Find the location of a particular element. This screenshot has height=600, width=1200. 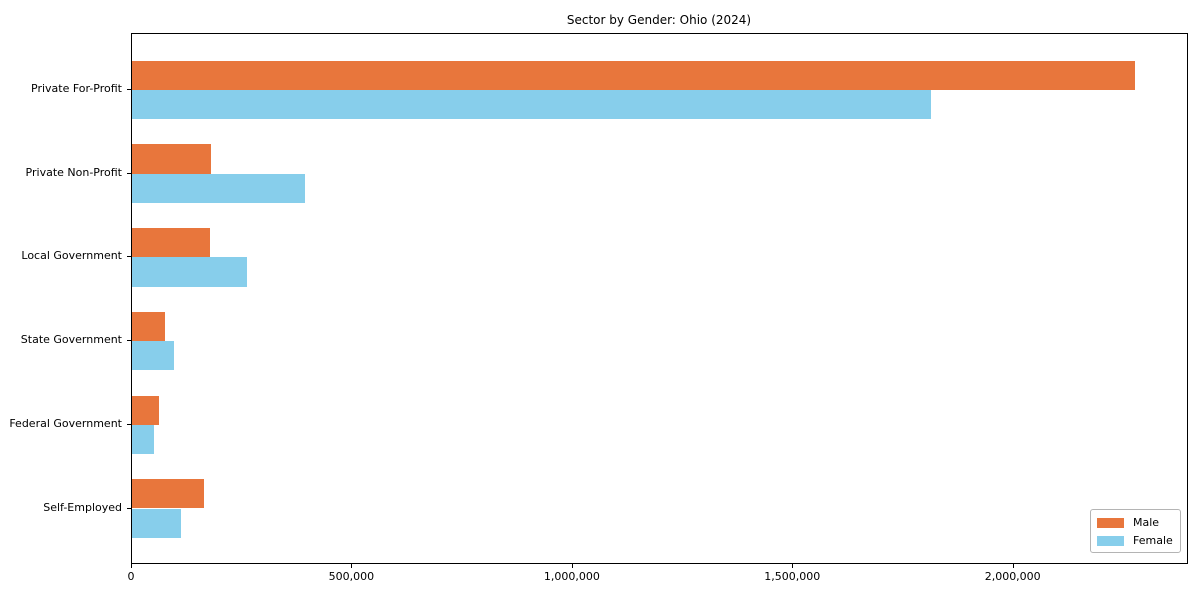

x-tick-label: 1,000,000 is located at coordinates (571, 576).